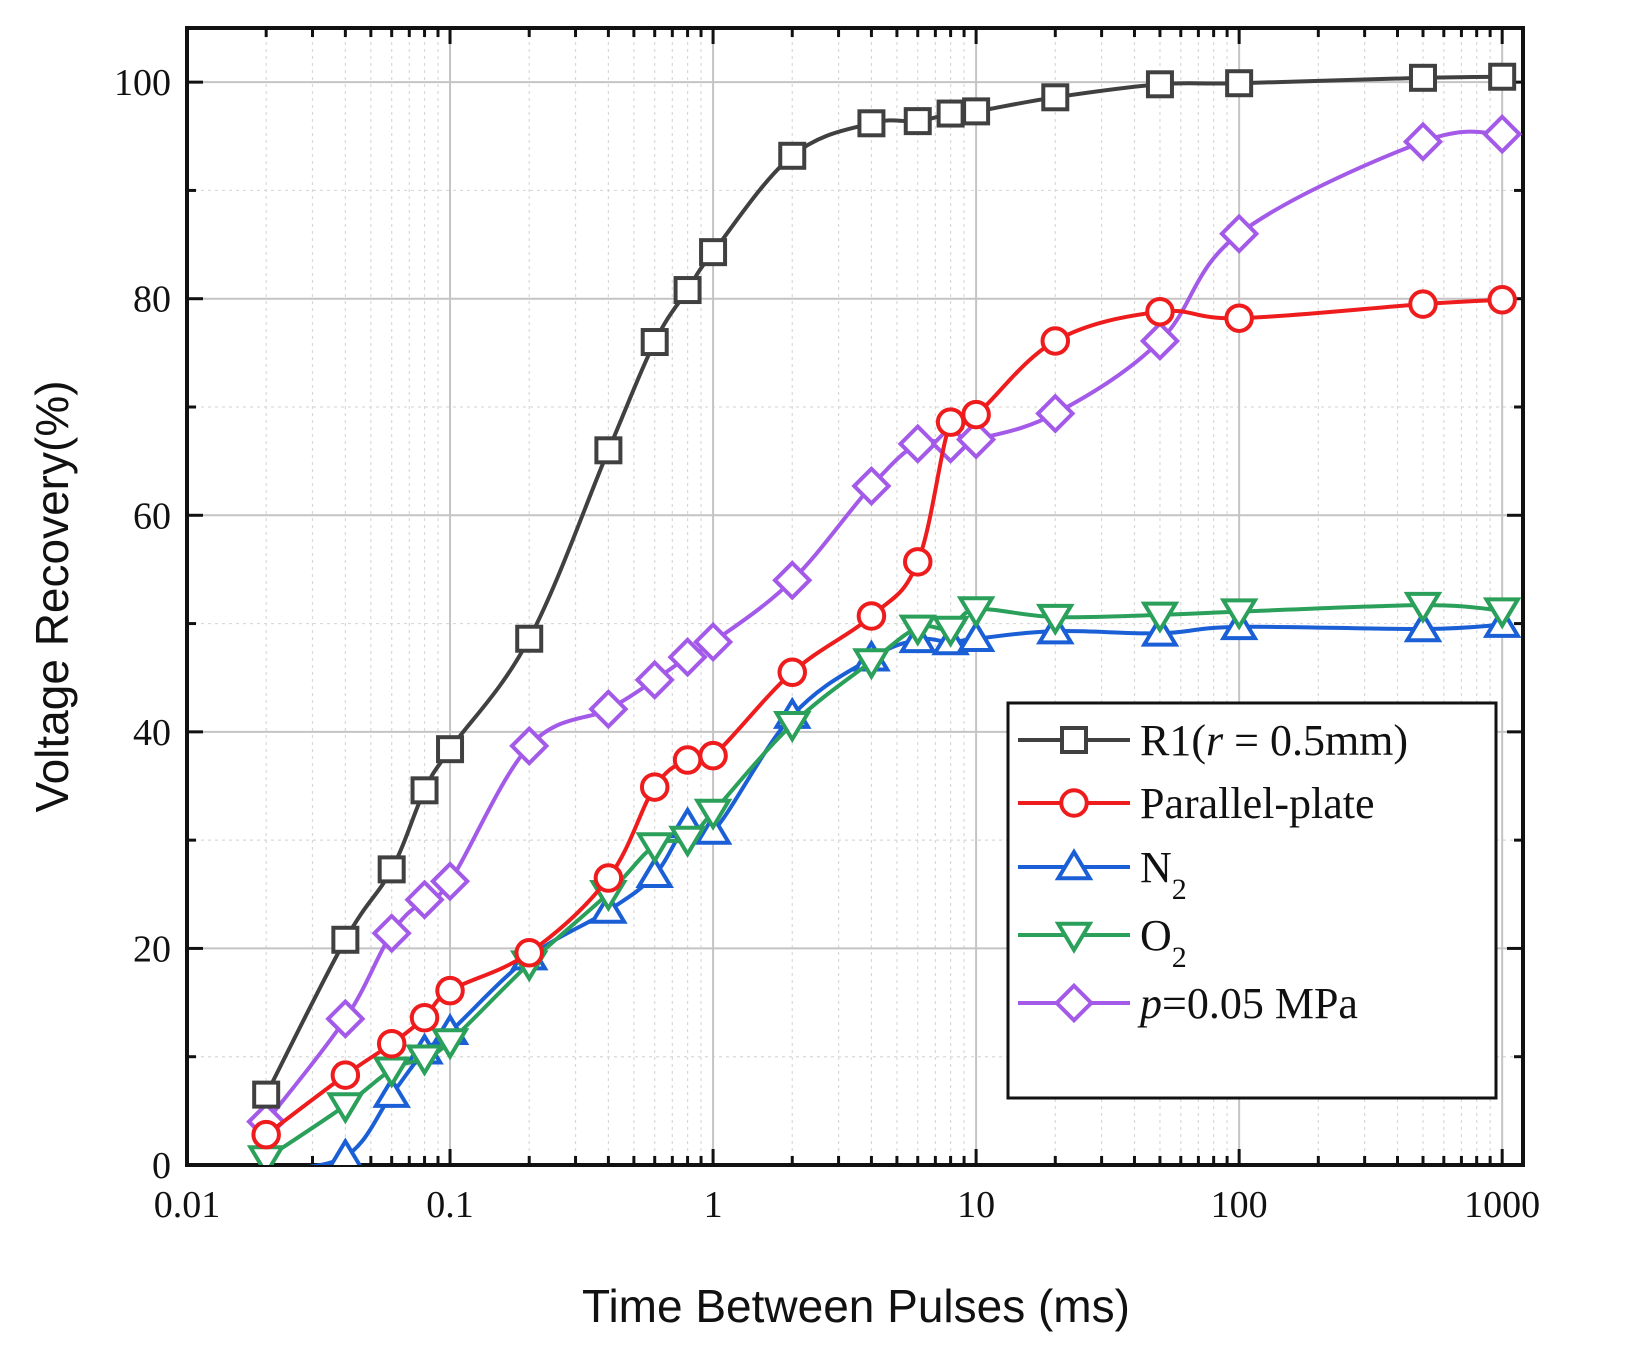  Describe the element at coordinates (1102, 874) in the screenshot. I see `legend-item: N2` at that location.